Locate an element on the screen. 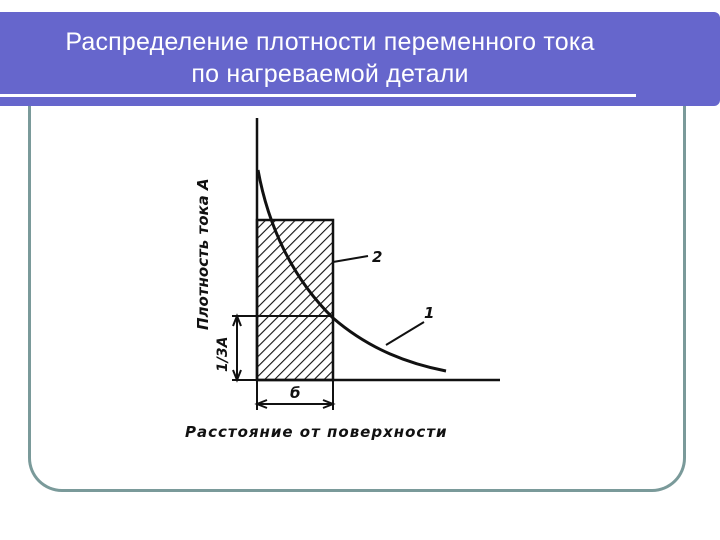  x-axis-label: Расстояние от поверхности is located at coordinates (316, 432).